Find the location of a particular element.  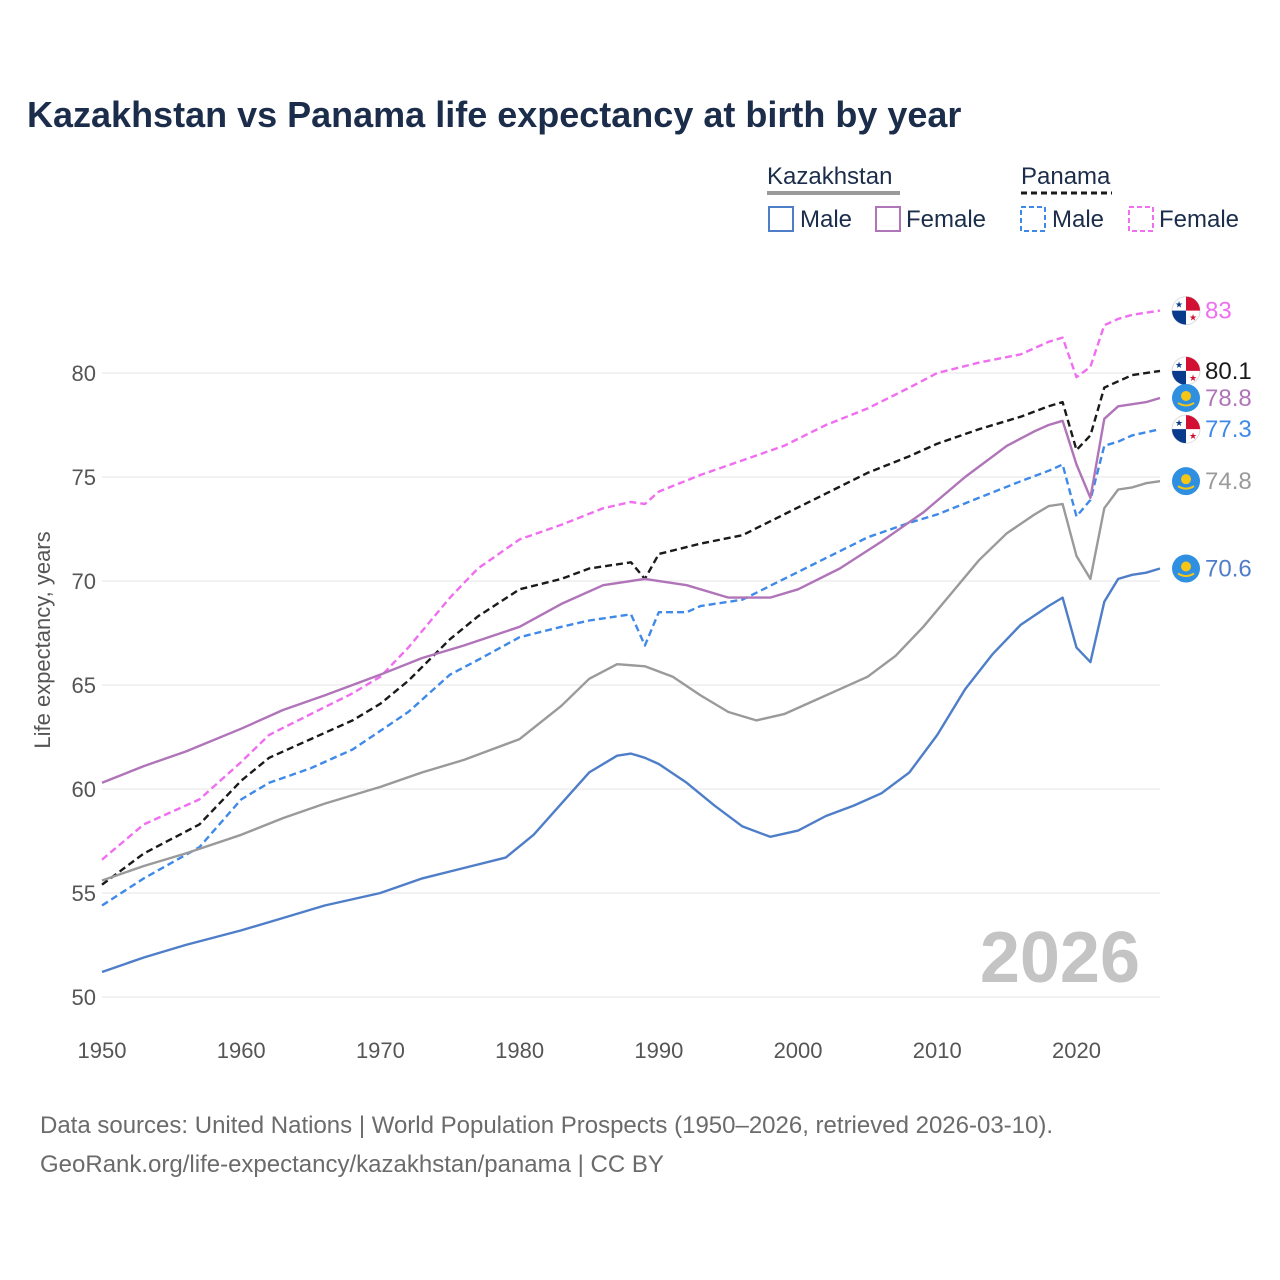

legend-panama-female-label: Female is located at coordinates (1199, 219).